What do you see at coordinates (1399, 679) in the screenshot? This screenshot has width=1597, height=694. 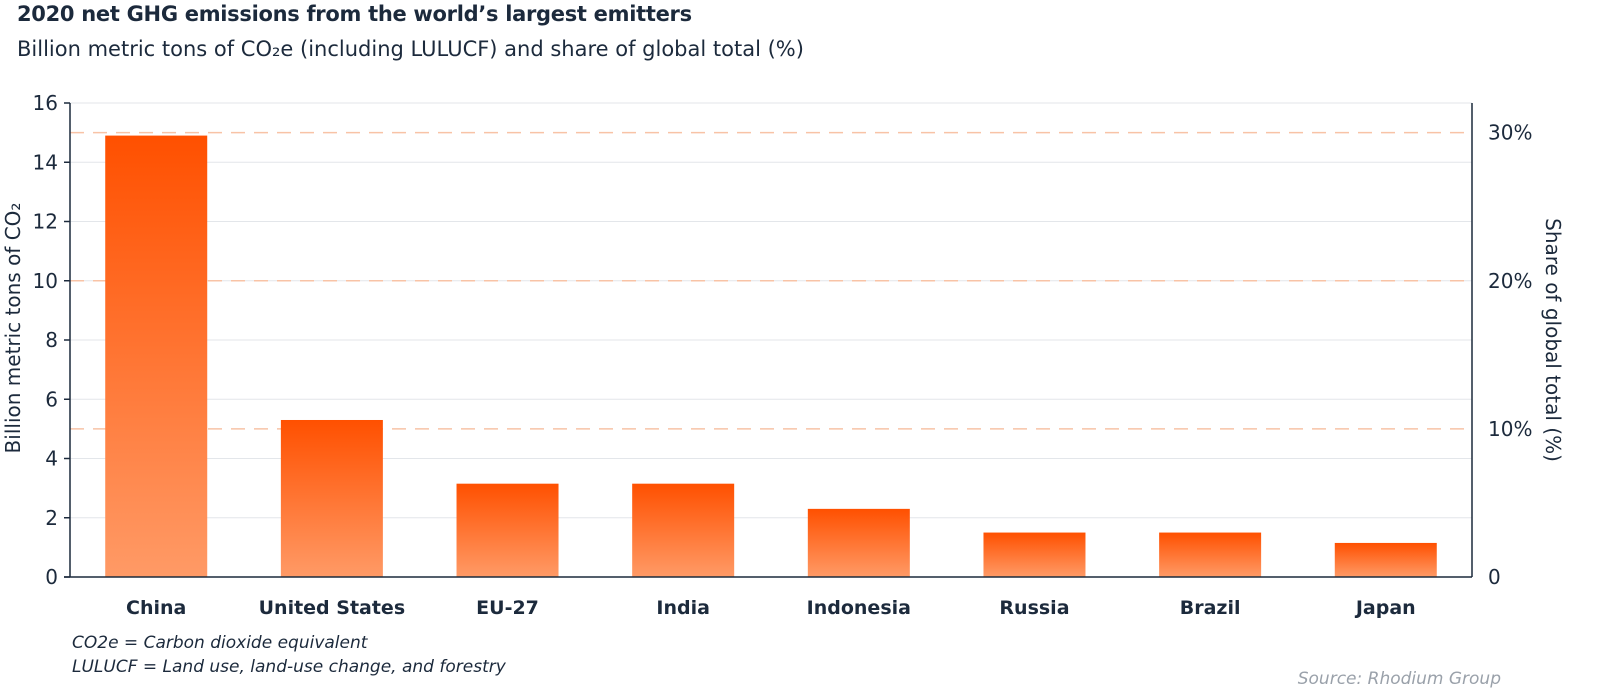 I see `source-credit: Source: Rhodium Group` at bounding box center [1399, 679].